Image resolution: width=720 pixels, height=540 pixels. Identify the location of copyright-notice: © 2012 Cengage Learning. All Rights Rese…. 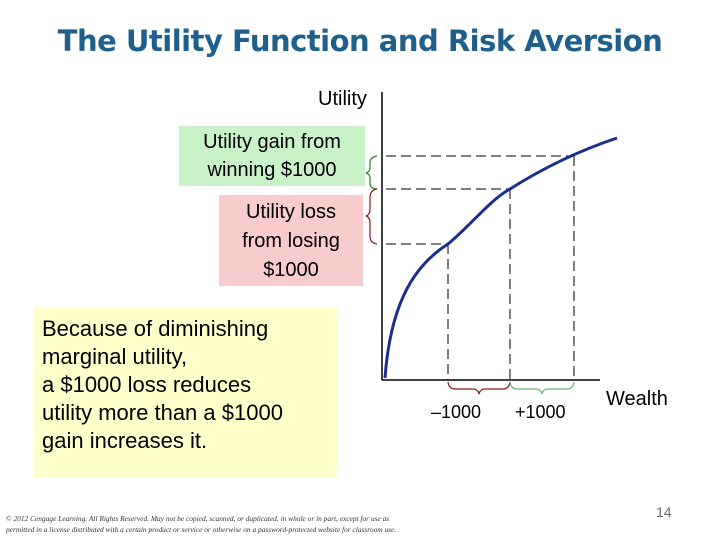
(226, 524).